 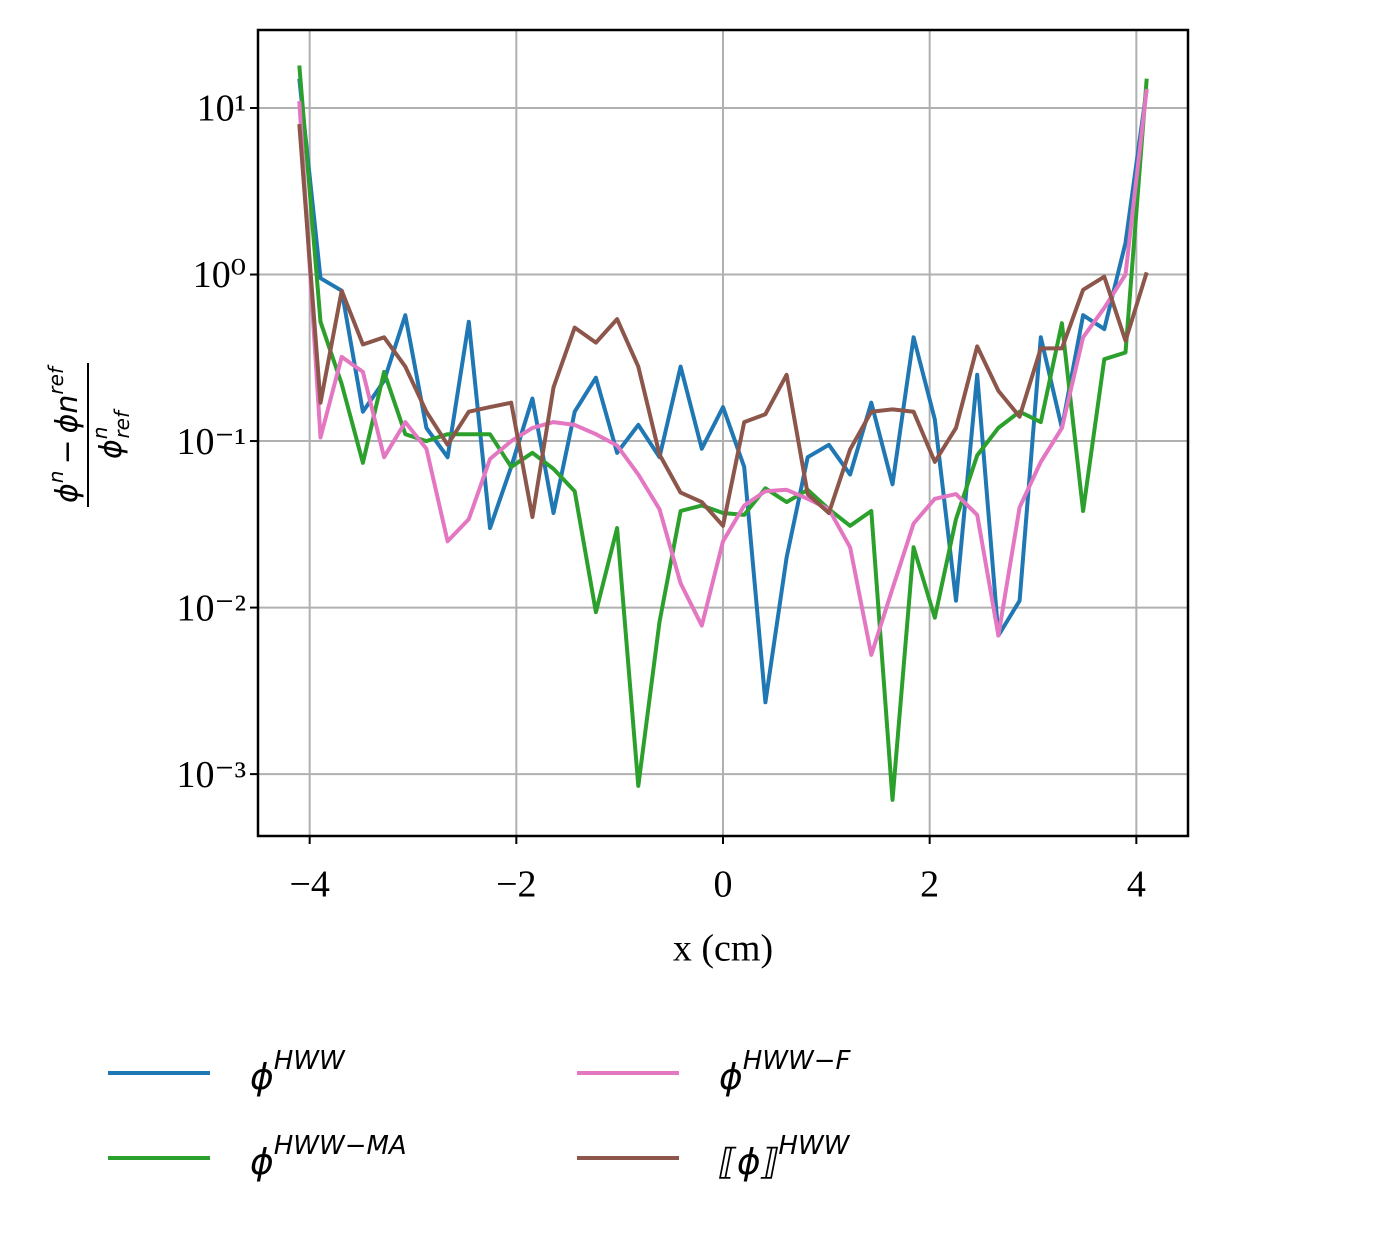 I want to click on x-axis-label: x (cm), so click(x=723, y=949).